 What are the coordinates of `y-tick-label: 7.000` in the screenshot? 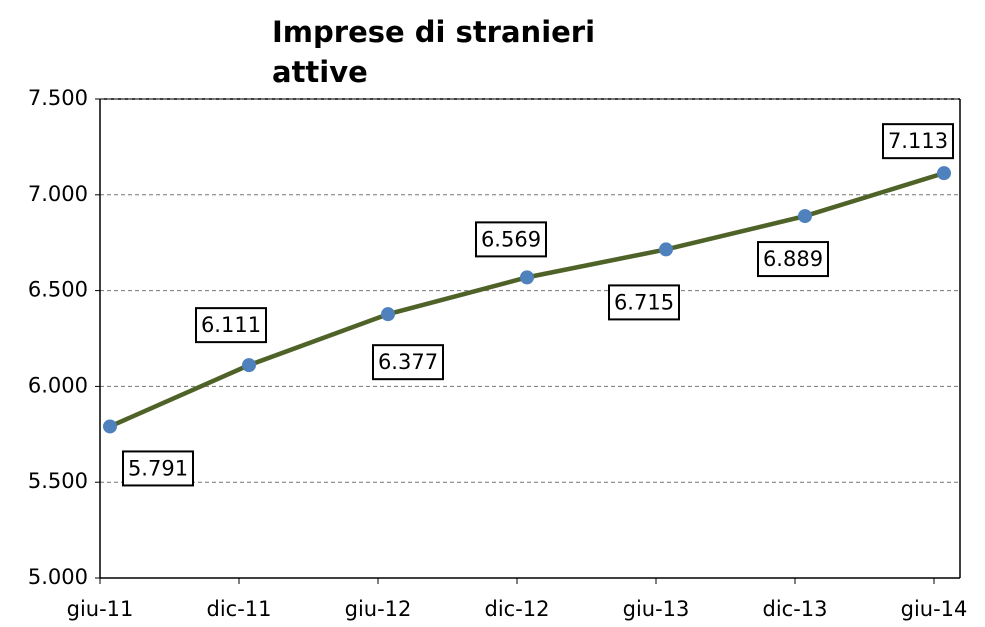 It's located at (58, 194).